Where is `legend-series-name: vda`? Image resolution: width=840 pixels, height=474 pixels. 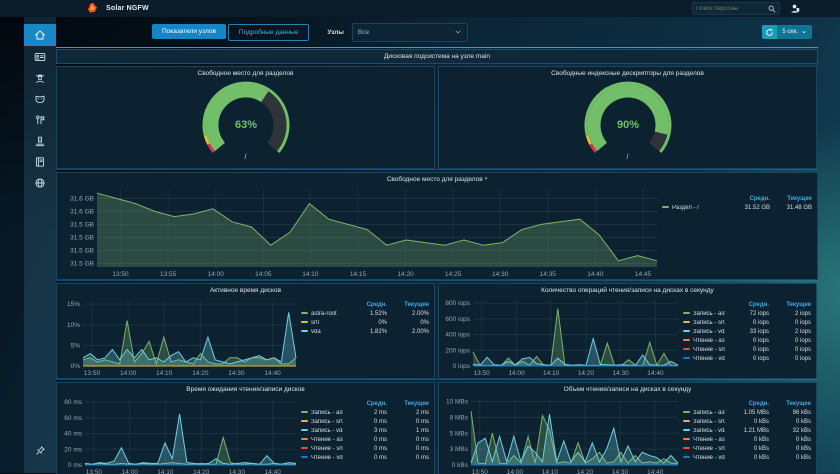 legend-series-name: vda is located at coordinates (322, 332).